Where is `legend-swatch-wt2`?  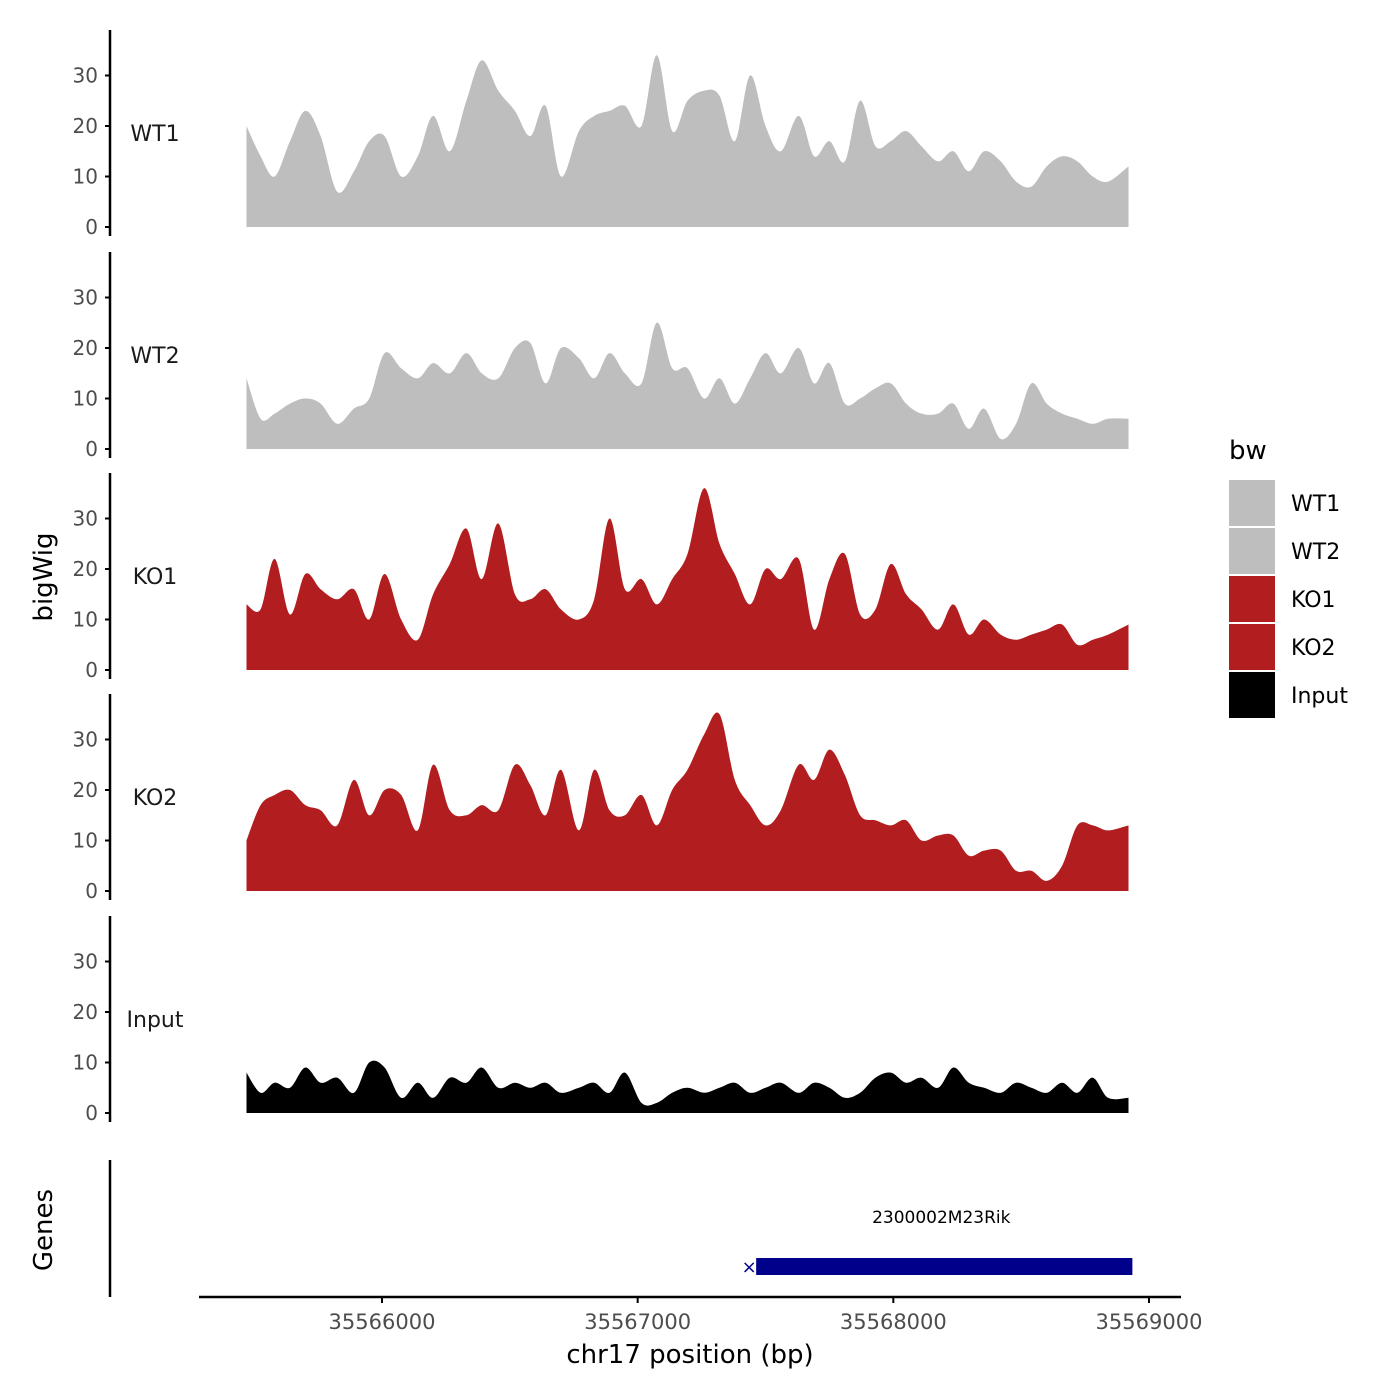
legend-swatch-wt2 is located at coordinates (1252, 551).